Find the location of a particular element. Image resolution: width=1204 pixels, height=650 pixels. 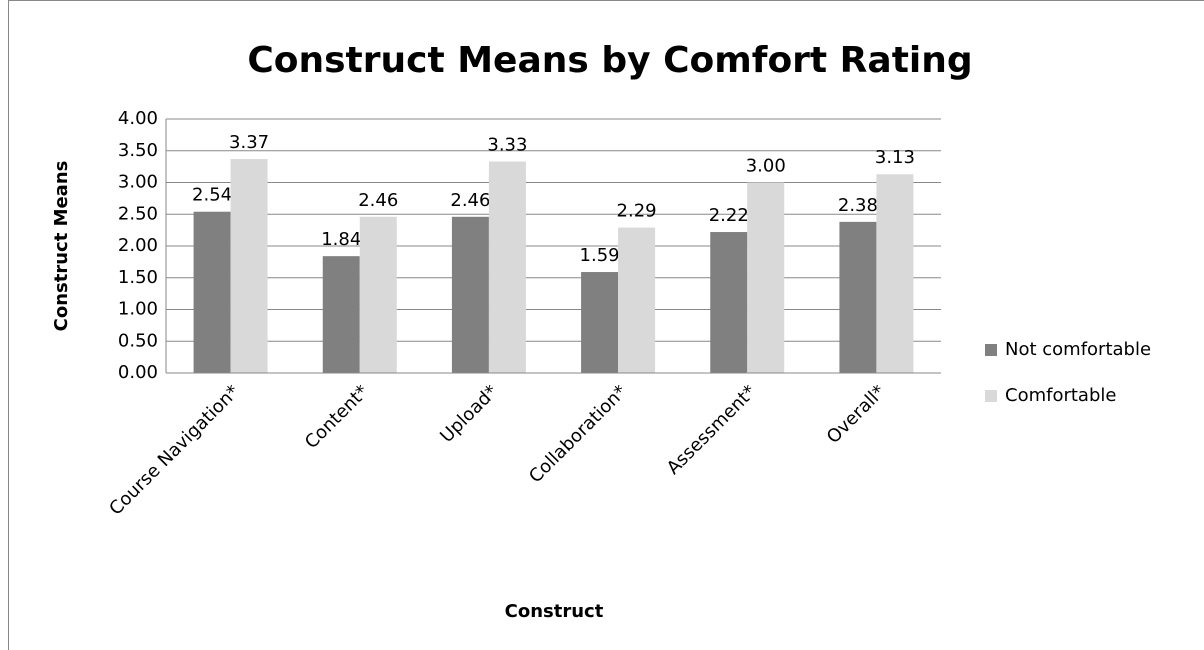

value-label: 3.13 is located at coordinates (895, 157).